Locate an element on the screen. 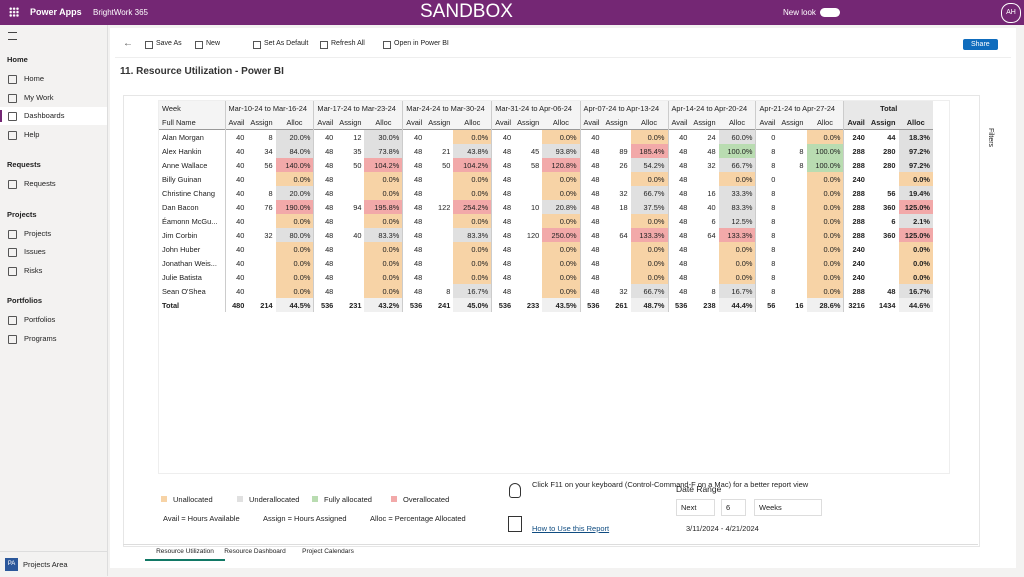  value-cell: 48.7% is located at coordinates (649, 305).